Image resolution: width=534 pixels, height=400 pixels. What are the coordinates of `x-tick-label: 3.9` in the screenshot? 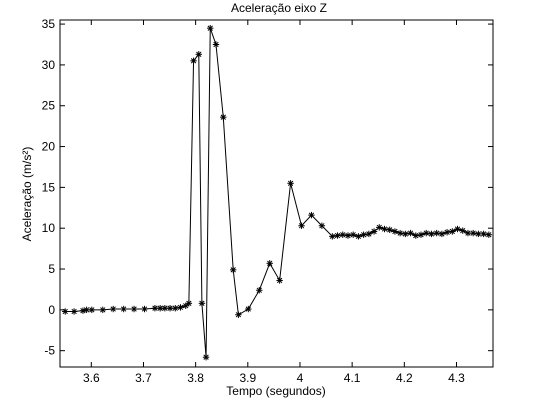 It's located at (247, 378).